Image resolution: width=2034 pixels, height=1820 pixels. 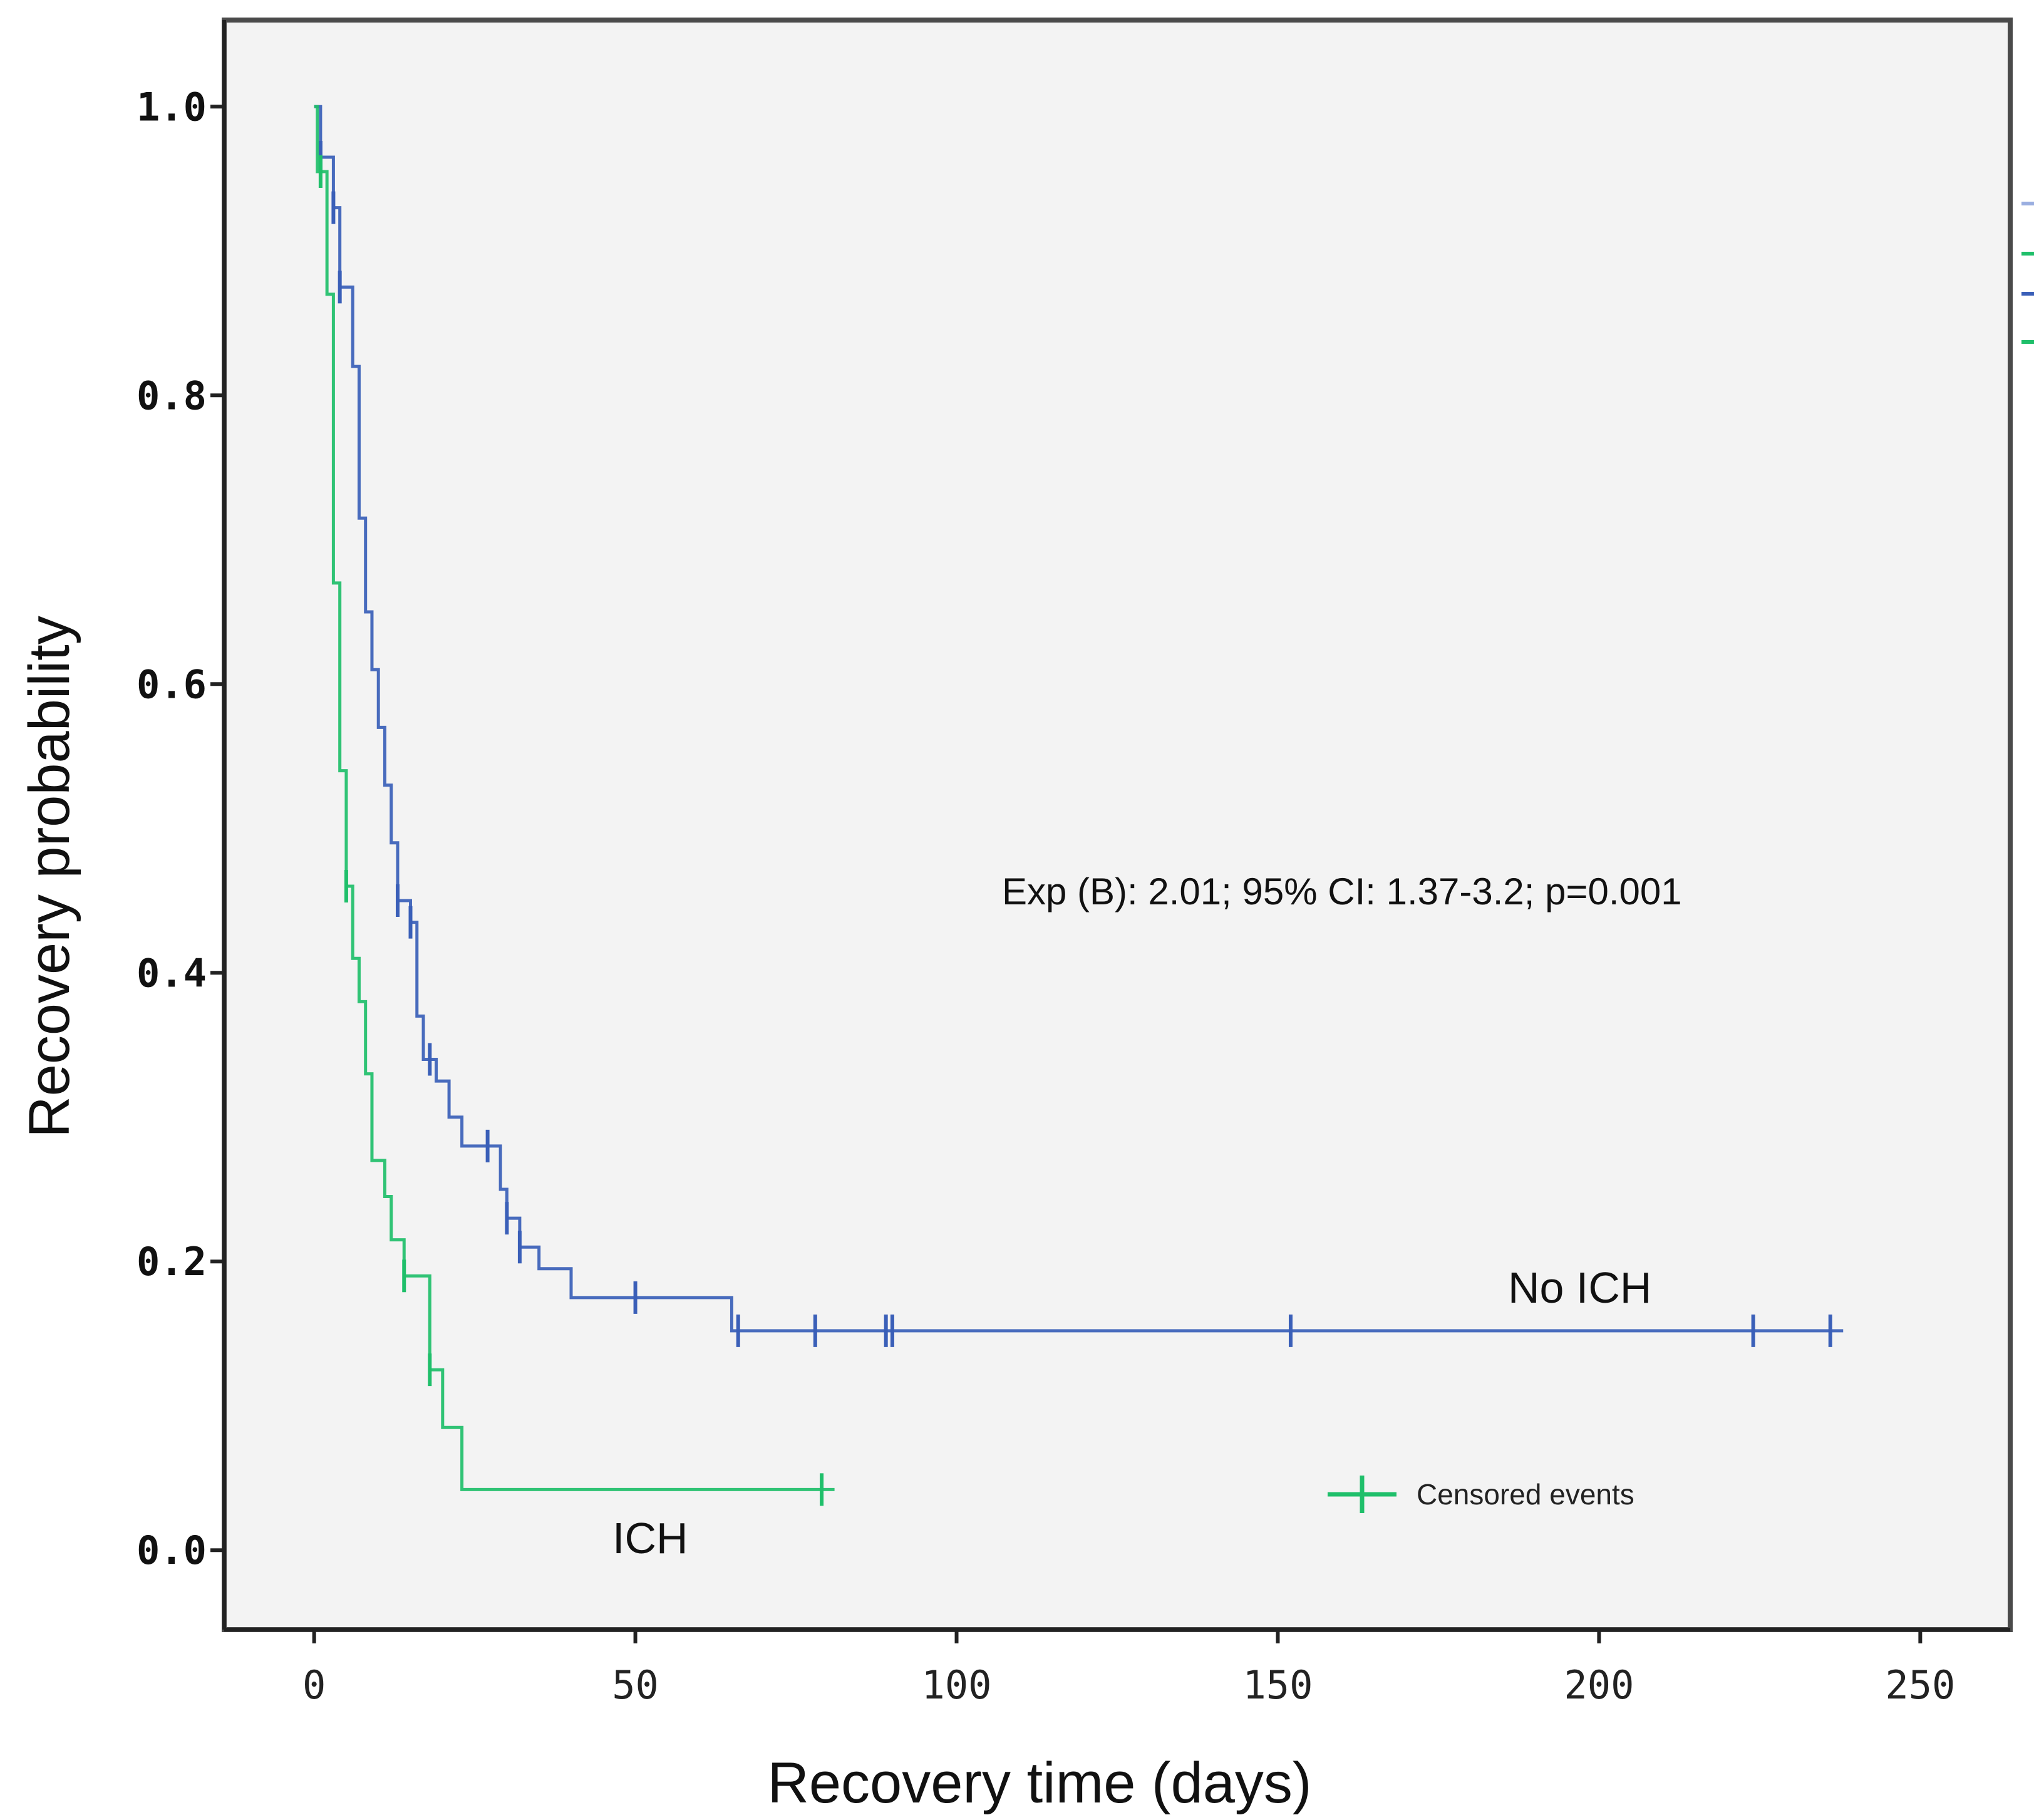 I want to click on x-tick-label-5: 250, so click(x=1920, y=1685).